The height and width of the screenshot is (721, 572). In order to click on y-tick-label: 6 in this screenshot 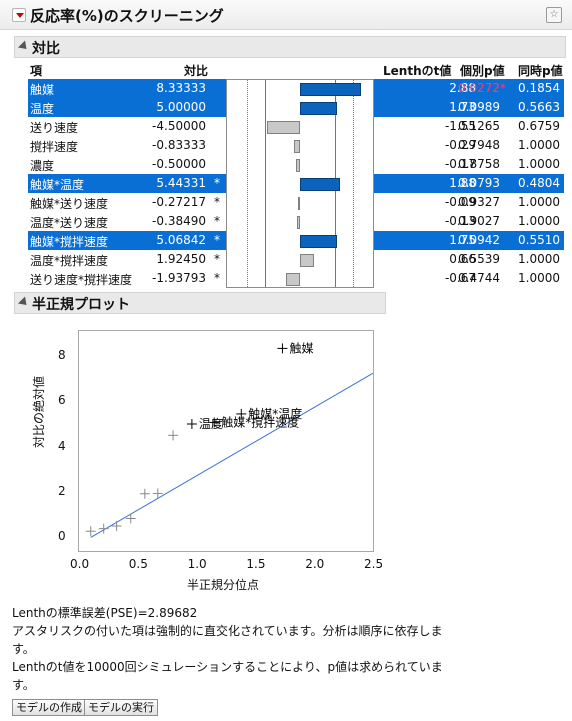, I will do `click(62, 400)`.